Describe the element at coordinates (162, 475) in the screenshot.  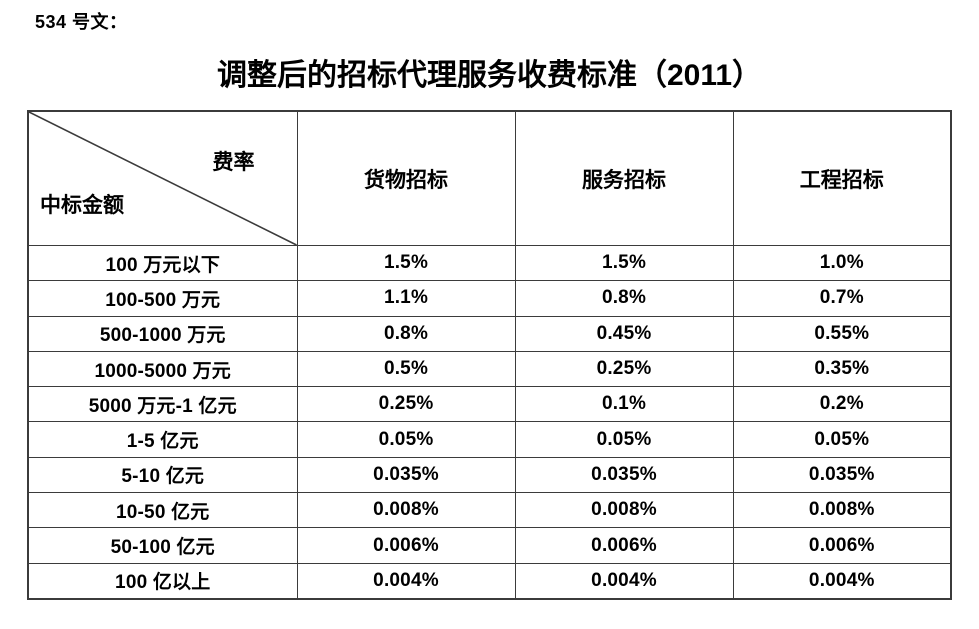
I see `row-label-cell: 5-10 亿元` at that location.